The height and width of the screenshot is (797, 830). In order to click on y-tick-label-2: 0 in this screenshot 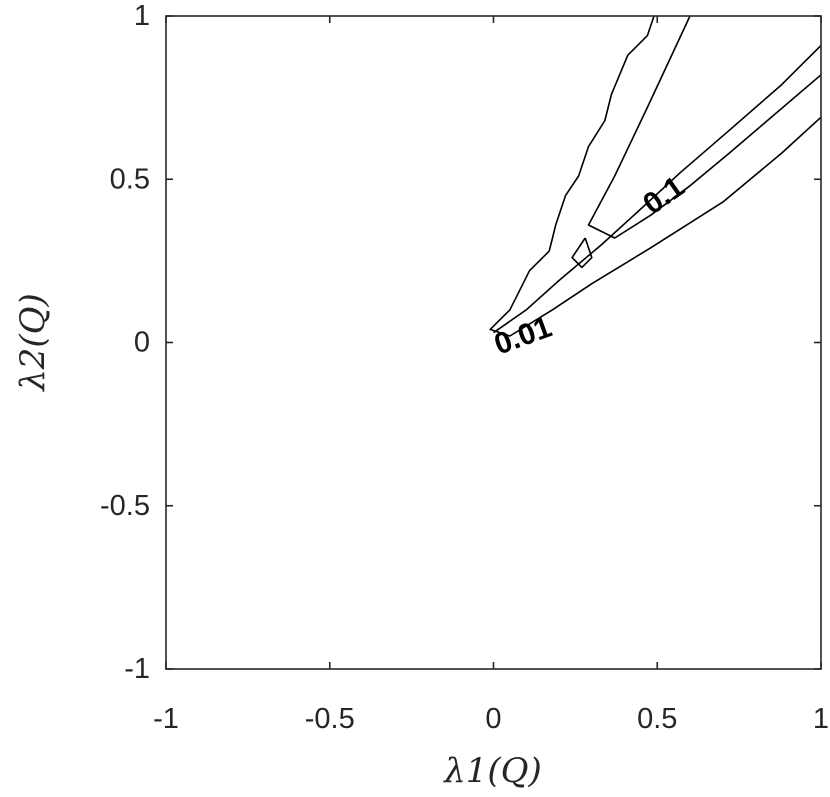, I will do `click(142, 343)`.